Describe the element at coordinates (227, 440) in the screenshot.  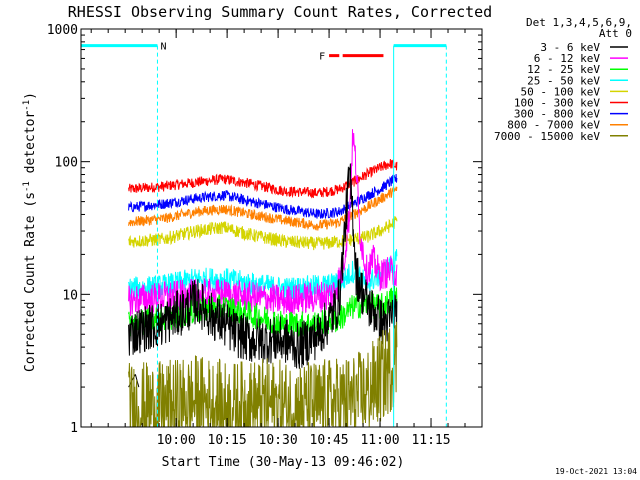
I see `x-tick-label-2: 10:15` at that location.